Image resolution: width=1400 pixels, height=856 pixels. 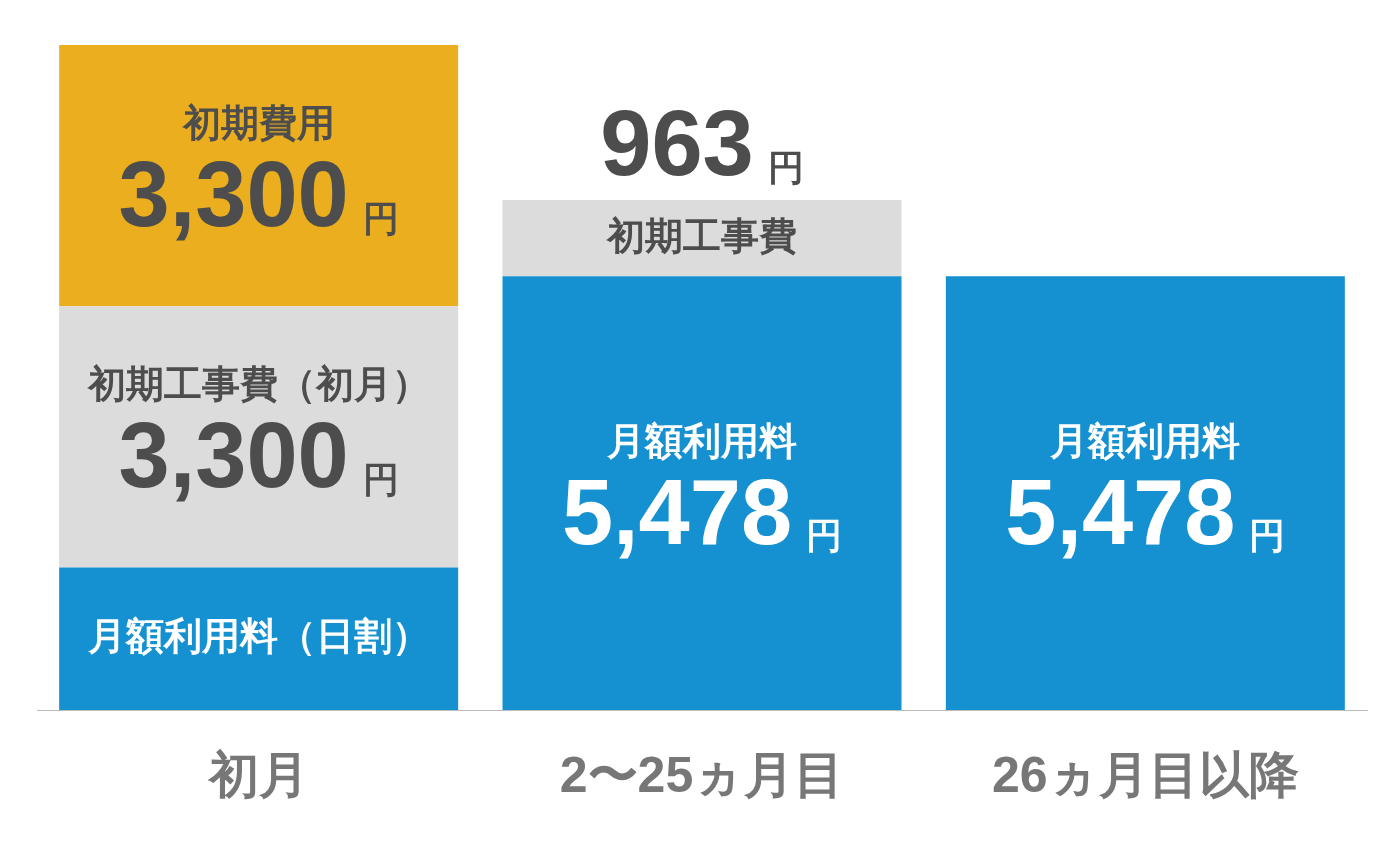 What do you see at coordinates (258, 123) in the screenshot?
I see `series-label: 初期費用` at bounding box center [258, 123].